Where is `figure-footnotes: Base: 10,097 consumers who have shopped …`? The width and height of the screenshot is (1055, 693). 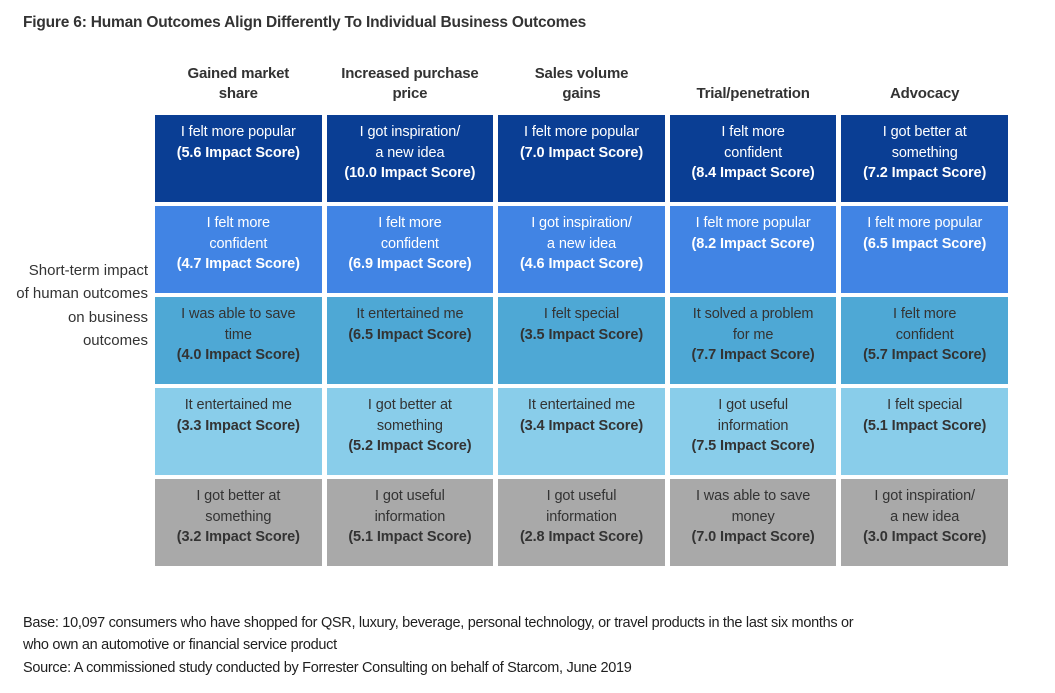
figure-footnotes: Base: 10,097 consumers who have shopped … is located at coordinates (529, 645).